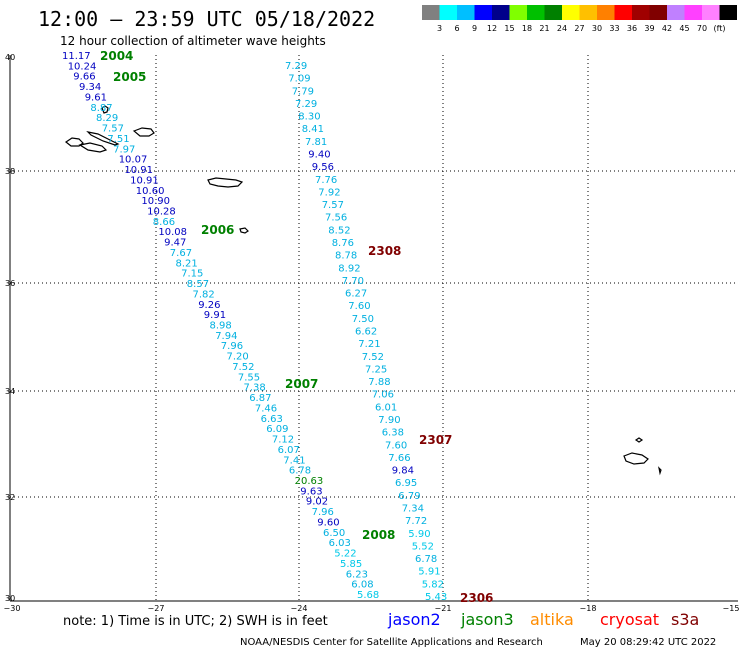 The width and height of the screenshot is (740, 650). What do you see at coordinates (684, 28) in the screenshot?
I see `legend-label: 45` at bounding box center [684, 28].